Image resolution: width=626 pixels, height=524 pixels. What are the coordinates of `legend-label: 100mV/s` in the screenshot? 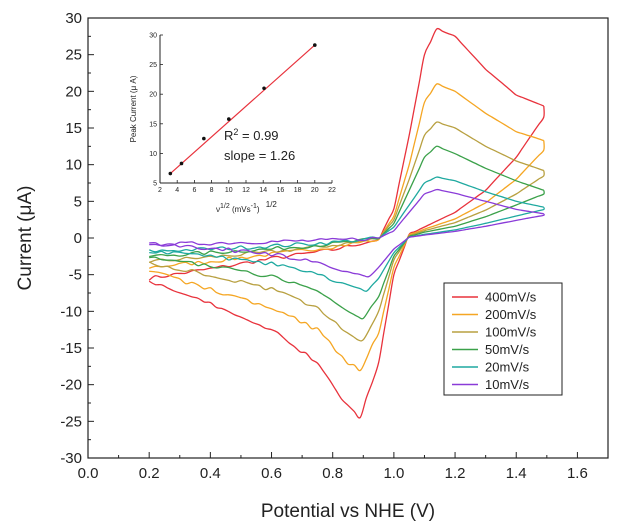 It's located at (511, 332).